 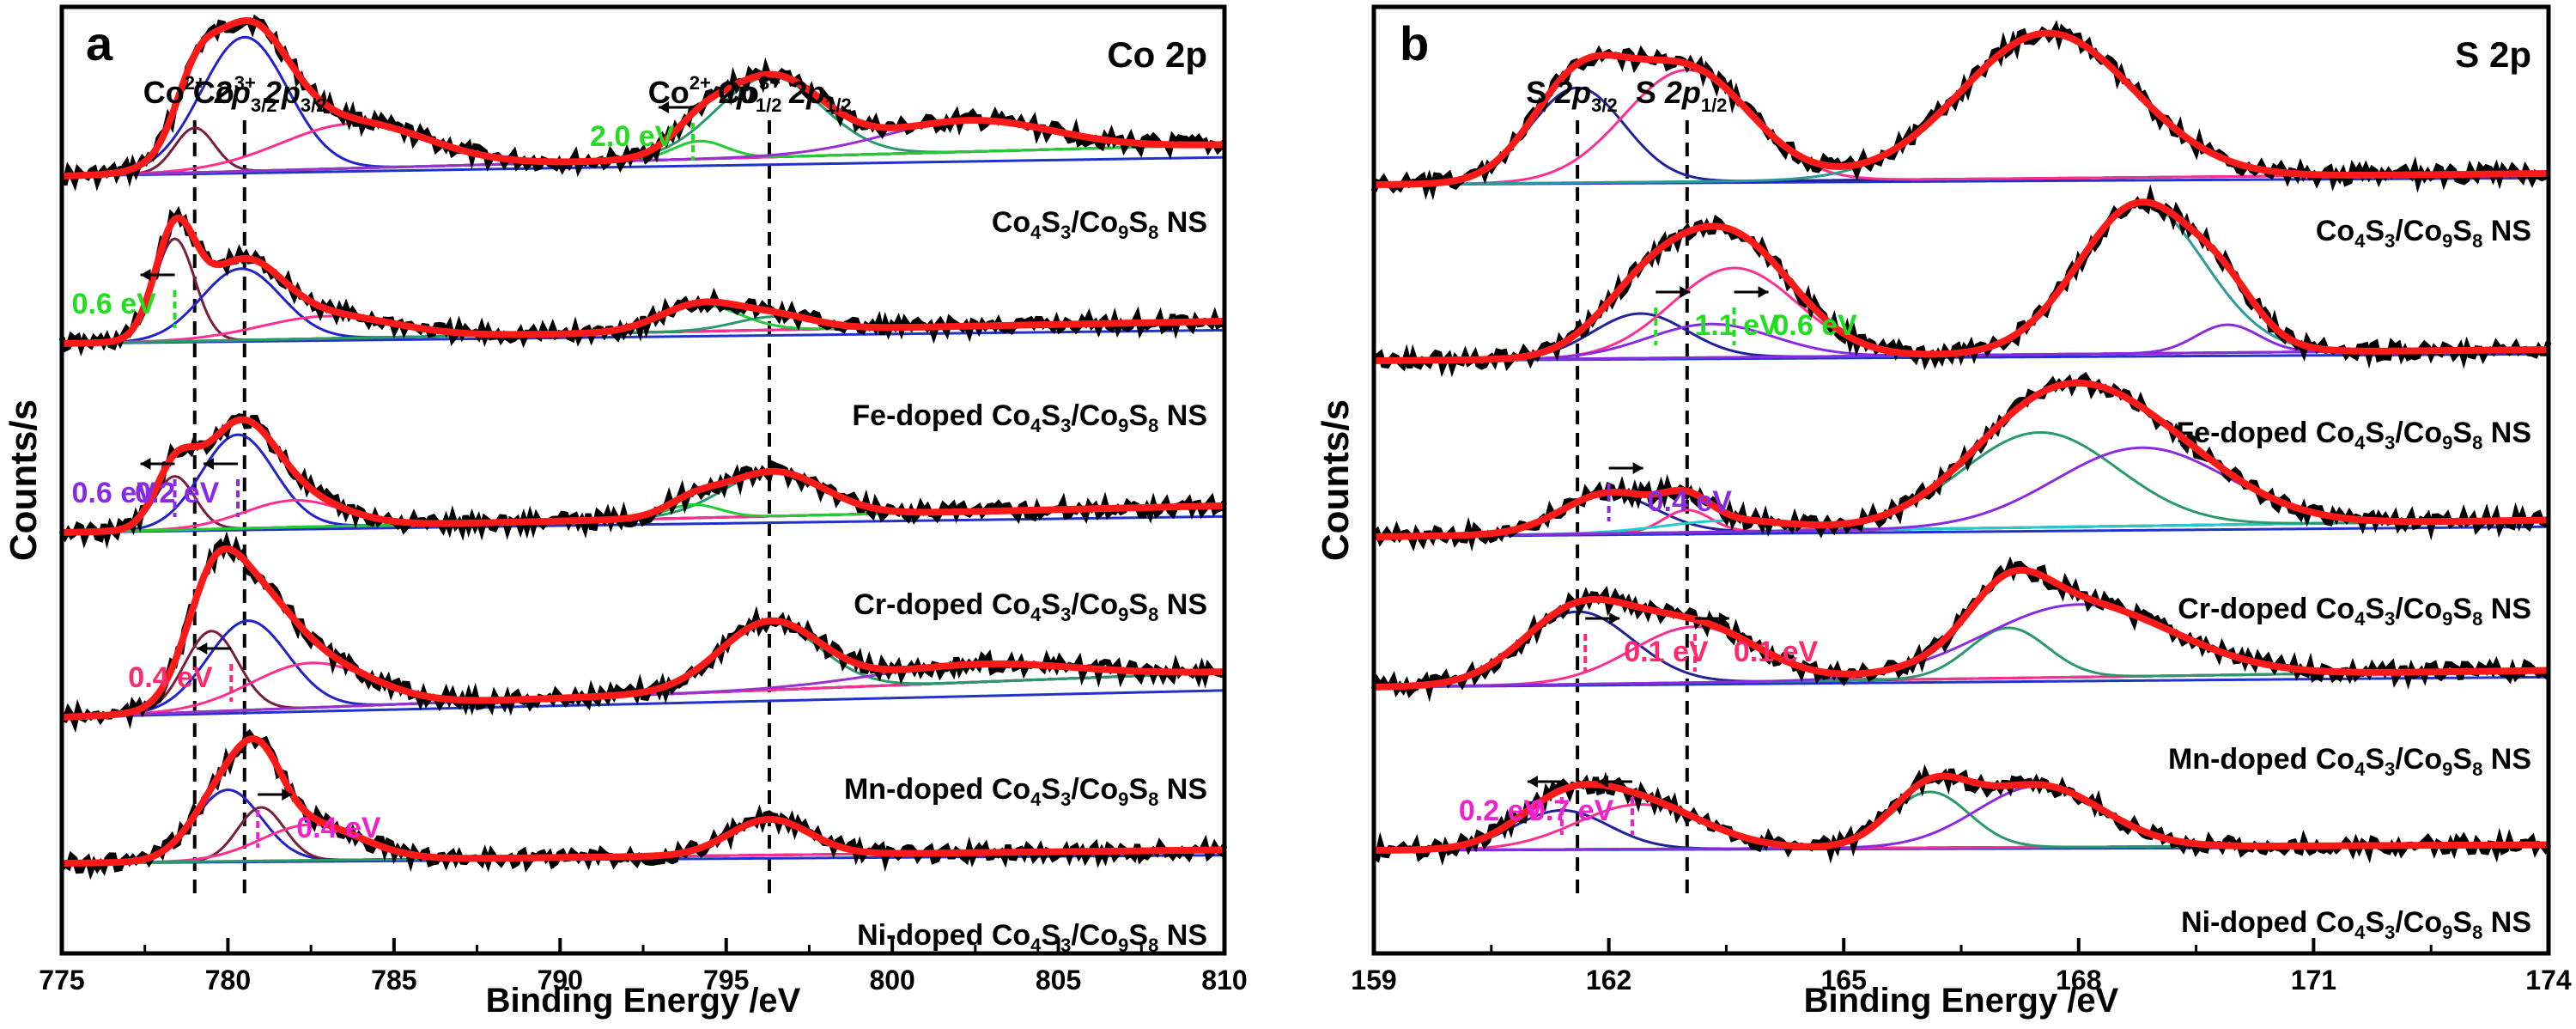 I want to click on panel-title: S 2p, so click(x=2493, y=54).